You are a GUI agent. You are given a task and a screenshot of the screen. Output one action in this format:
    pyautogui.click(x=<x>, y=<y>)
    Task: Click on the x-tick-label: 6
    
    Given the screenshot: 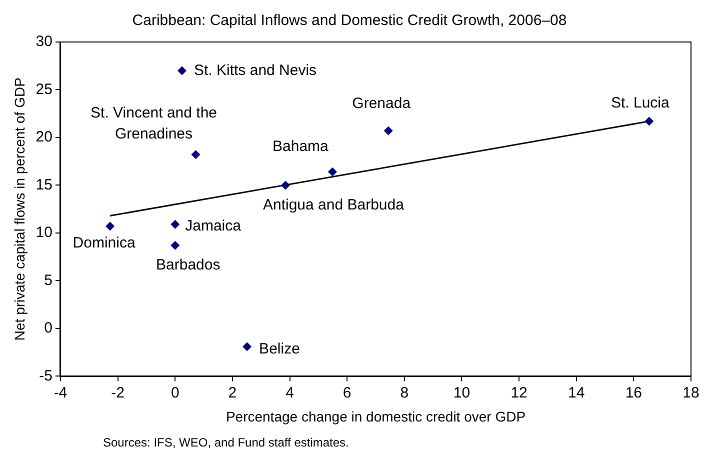 What is the action you would take?
    pyautogui.click(x=347, y=393)
    